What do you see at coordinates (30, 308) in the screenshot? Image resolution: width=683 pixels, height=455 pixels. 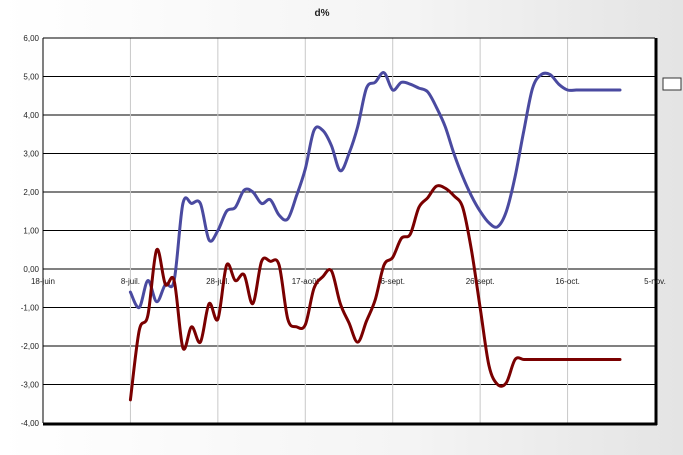 I see `y-tick-label: -1,00` at bounding box center [30, 308].